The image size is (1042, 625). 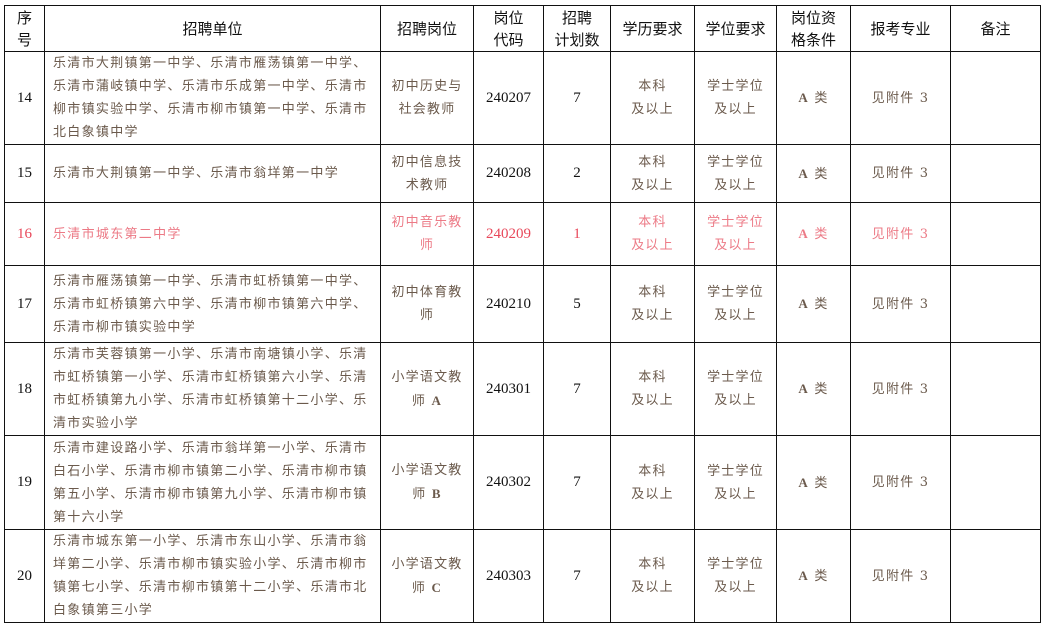 What do you see at coordinates (24, 98) in the screenshot?
I see `seq-cell: 14` at bounding box center [24, 98].